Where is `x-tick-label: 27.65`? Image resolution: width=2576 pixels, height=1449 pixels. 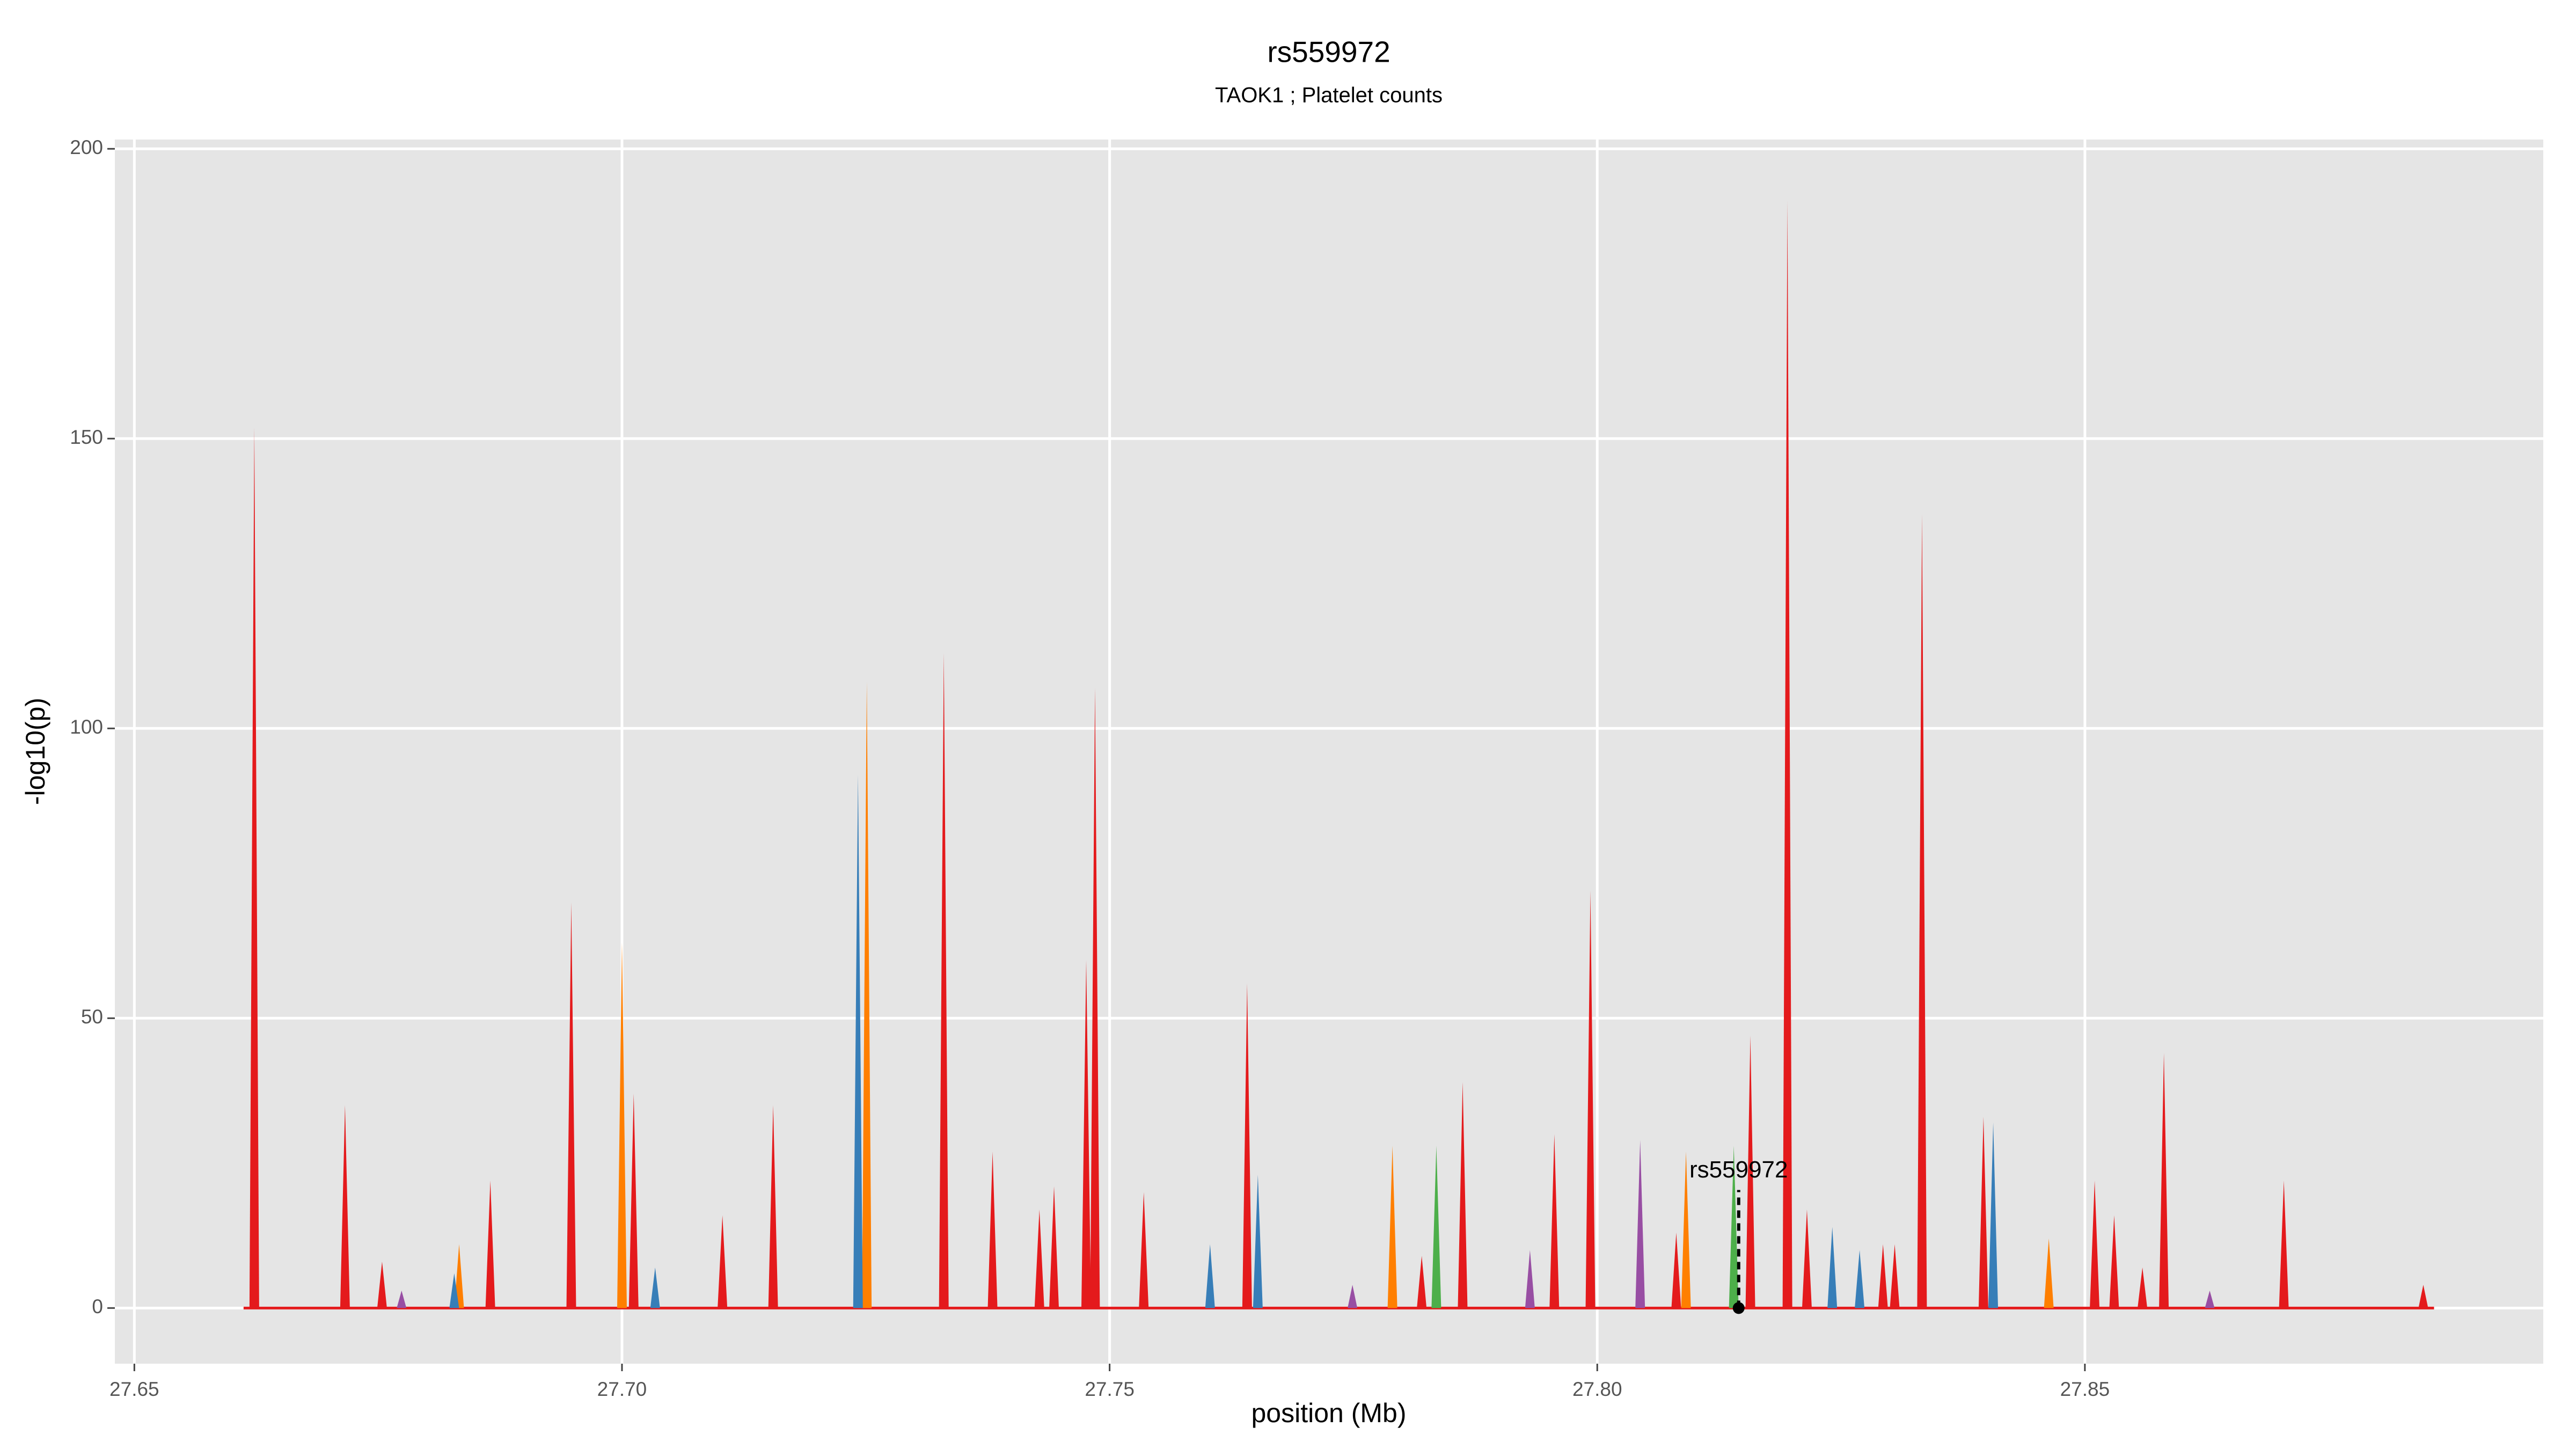 x-tick-label: 27.65 is located at coordinates (134, 1389).